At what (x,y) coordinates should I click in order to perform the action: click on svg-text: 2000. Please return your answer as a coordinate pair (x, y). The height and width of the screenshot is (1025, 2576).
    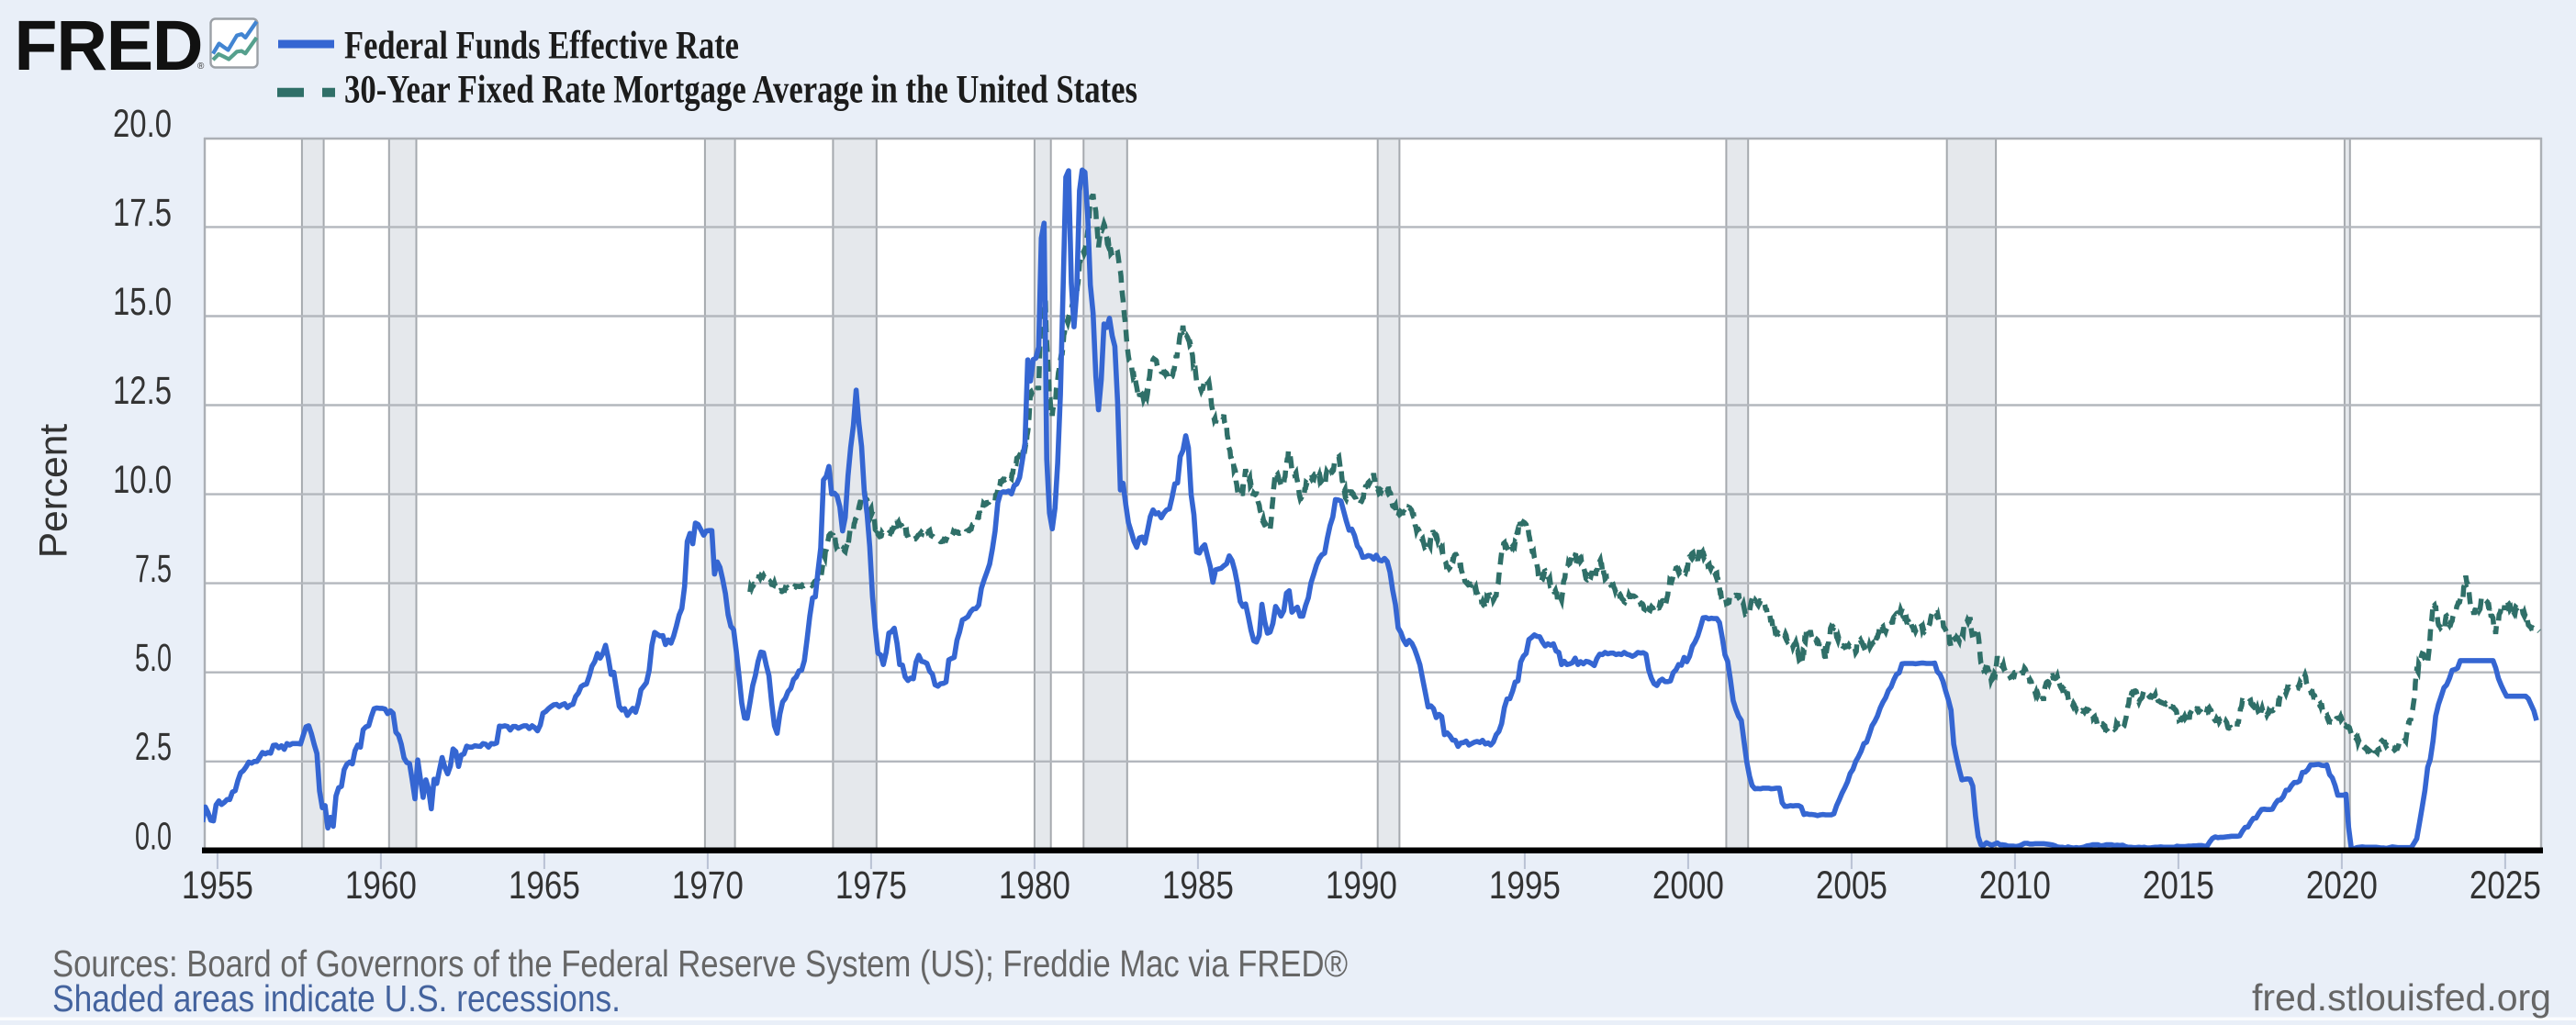
    Looking at the image, I should click on (1688, 886).